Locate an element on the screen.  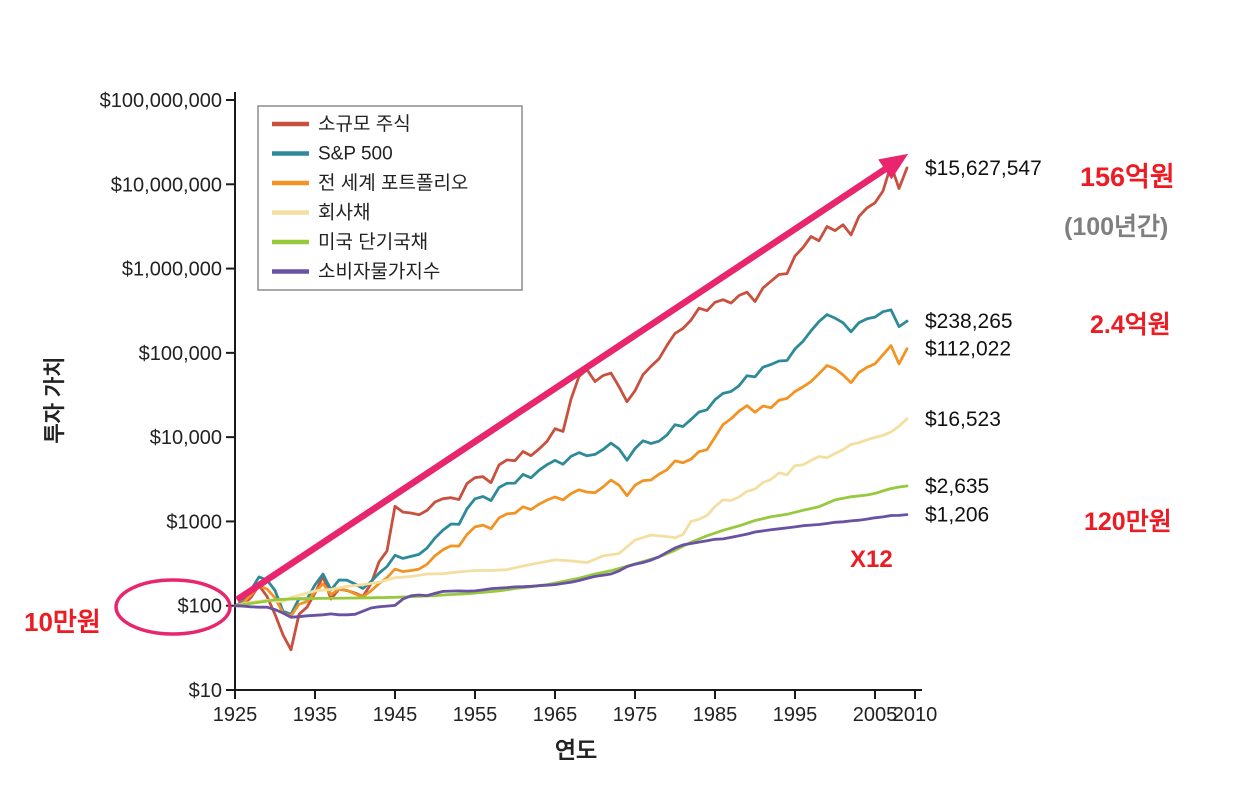
x-tick-label: 1965 is located at coordinates (555, 715).